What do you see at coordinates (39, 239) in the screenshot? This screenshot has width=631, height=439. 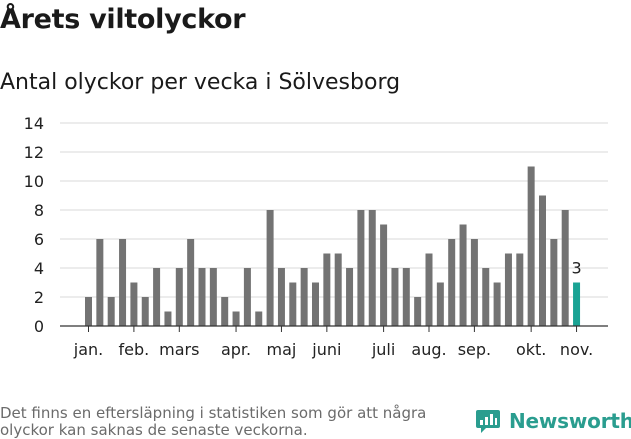 I see `y-tick-label: 6` at bounding box center [39, 239].